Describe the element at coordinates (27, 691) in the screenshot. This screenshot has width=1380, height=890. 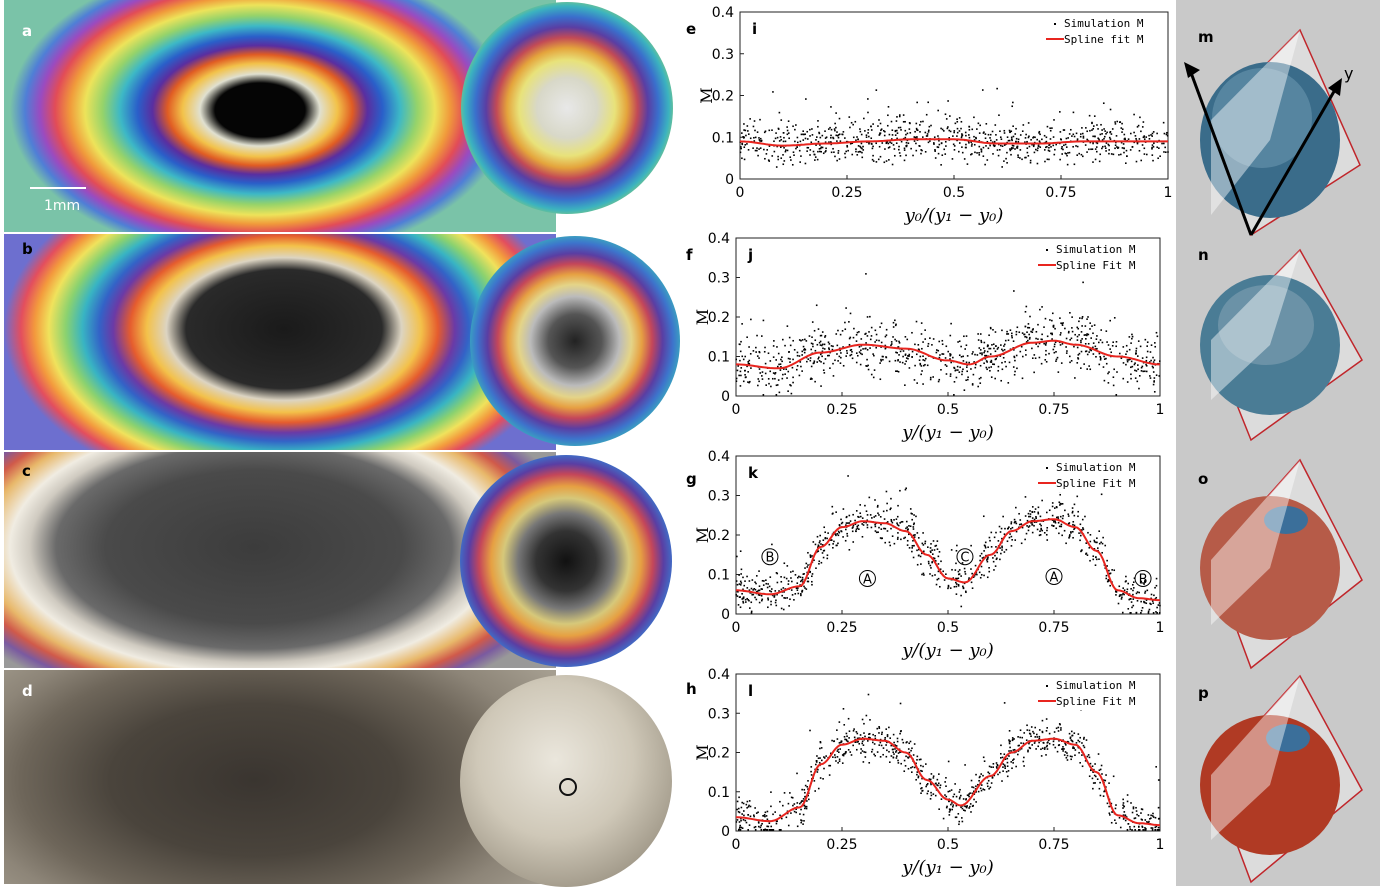
I see `panel-label-d: d` at that location.